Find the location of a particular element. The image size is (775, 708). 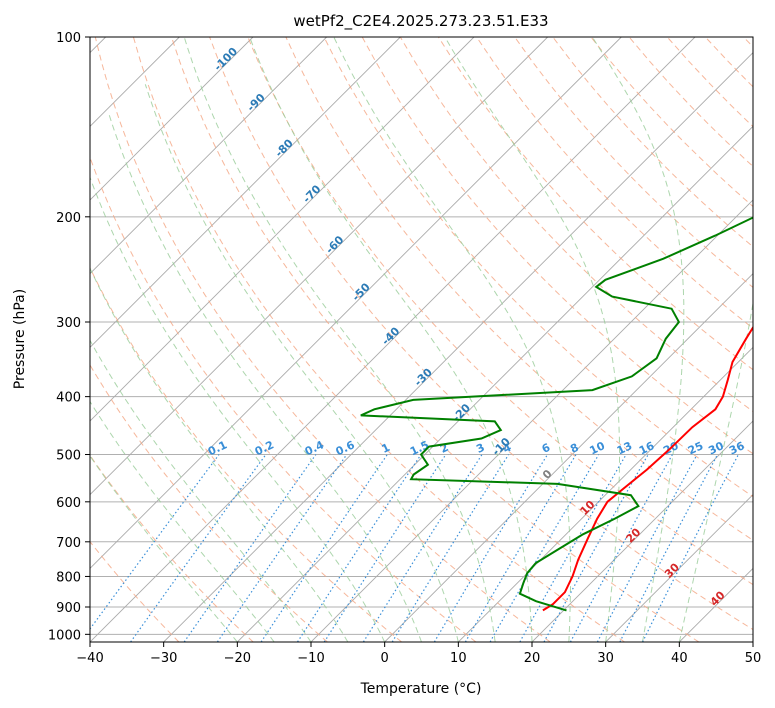

x-tick-label: 10 is located at coordinates (458, 658).